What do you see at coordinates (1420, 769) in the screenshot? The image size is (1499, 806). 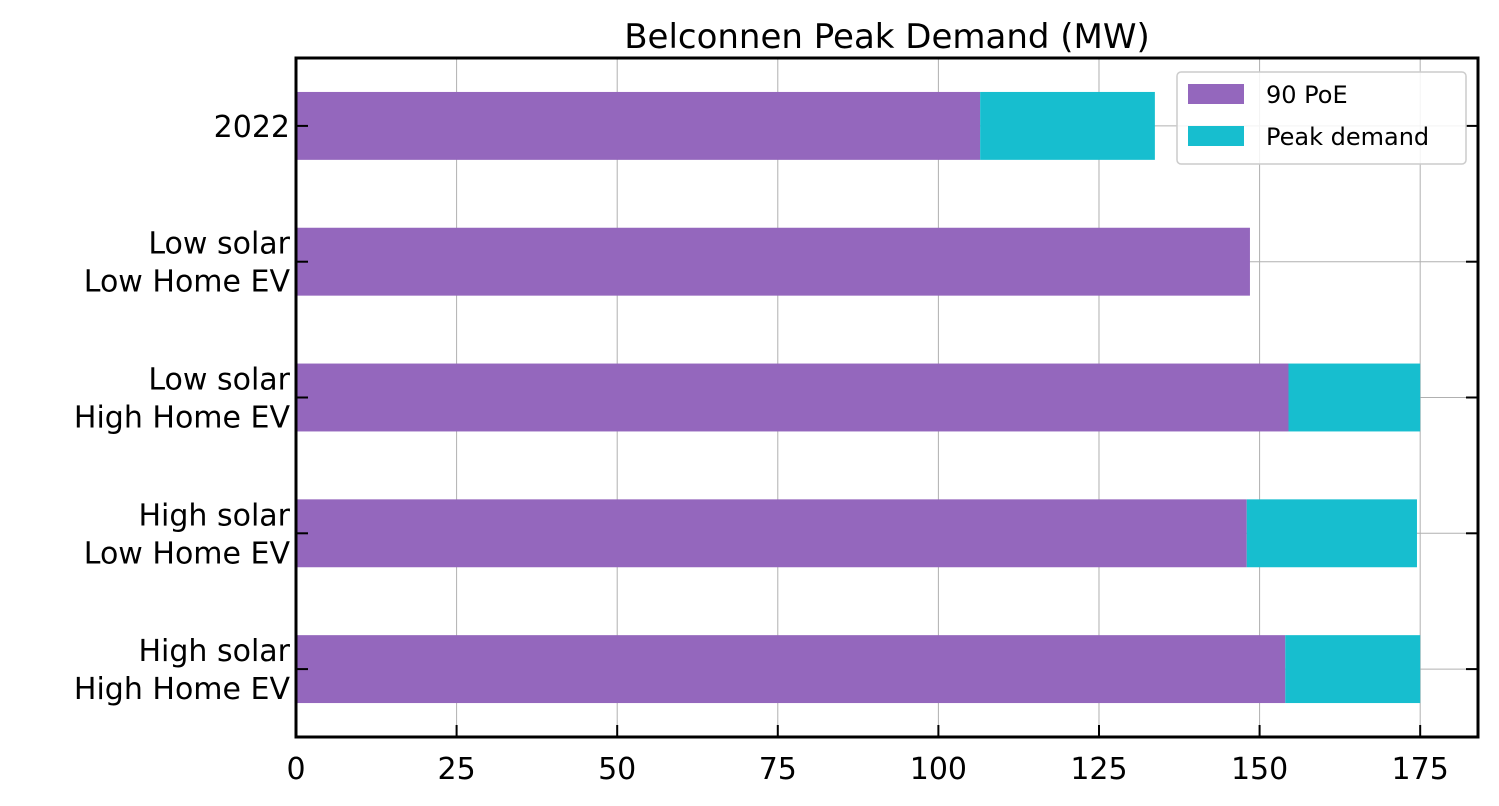 I see `x-tick-label: 175` at bounding box center [1420, 769].